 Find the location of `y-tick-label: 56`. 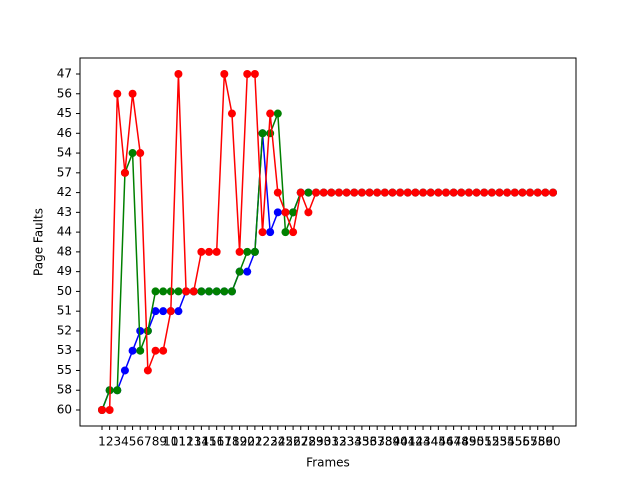

y-tick-label: 56 is located at coordinates (64, 93).